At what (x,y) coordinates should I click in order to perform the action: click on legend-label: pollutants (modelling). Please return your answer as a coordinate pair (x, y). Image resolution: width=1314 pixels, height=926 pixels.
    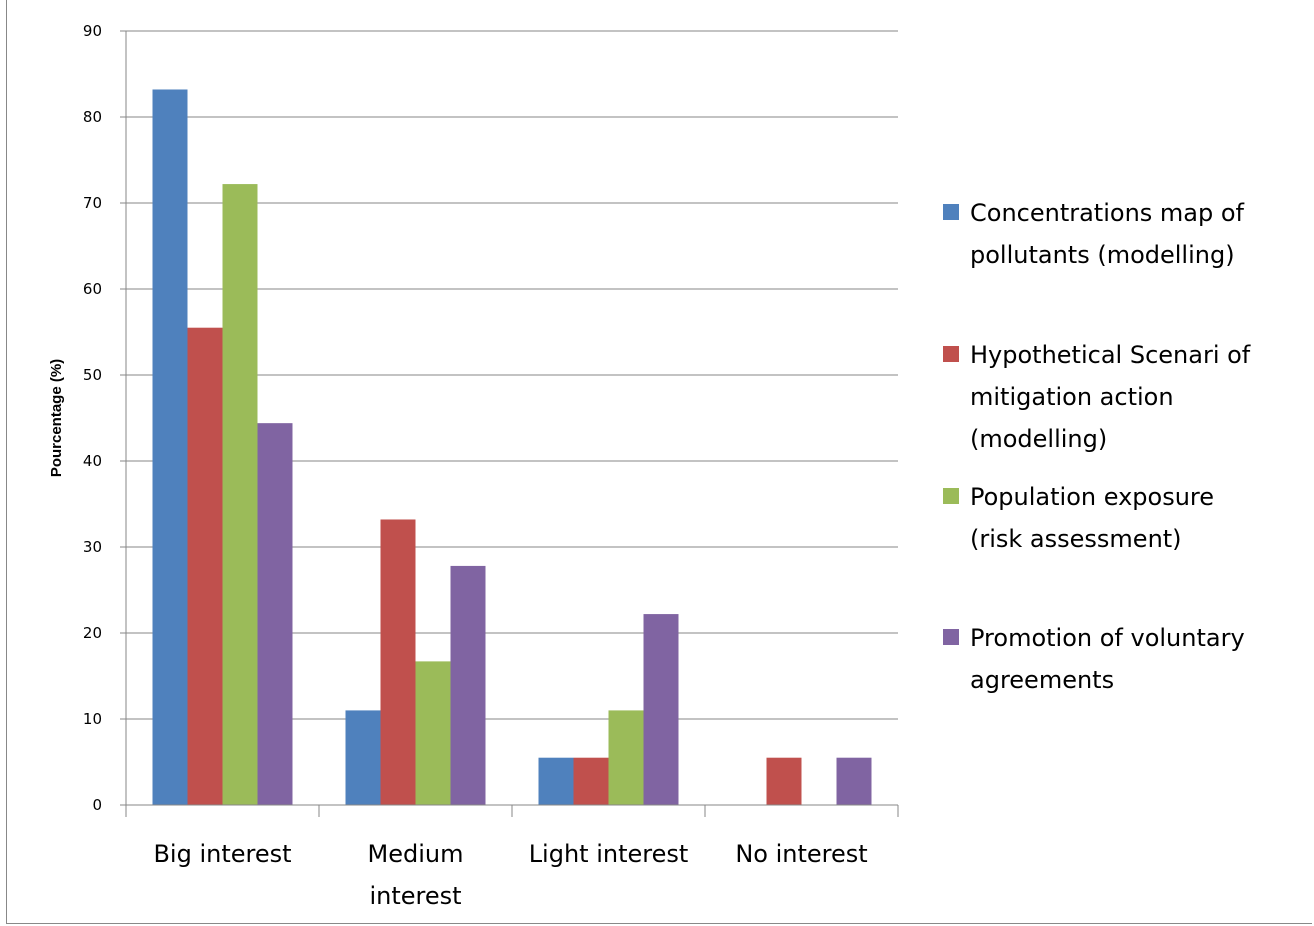
    Looking at the image, I should click on (1102, 255).